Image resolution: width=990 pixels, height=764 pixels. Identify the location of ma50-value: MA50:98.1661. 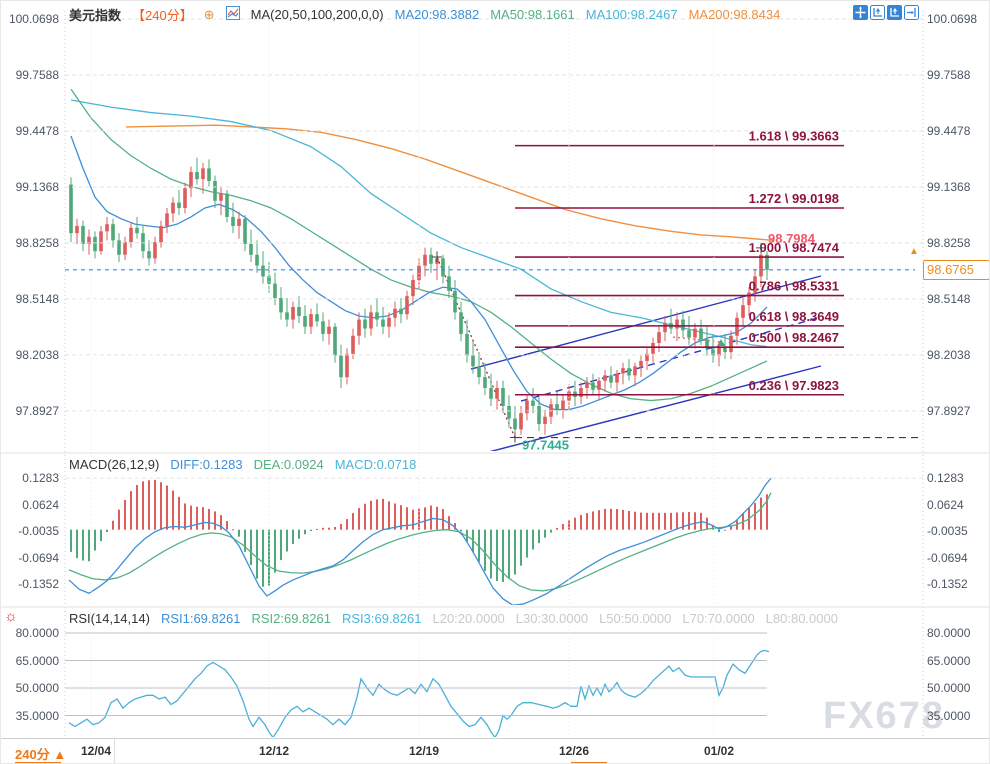
(532, 14).